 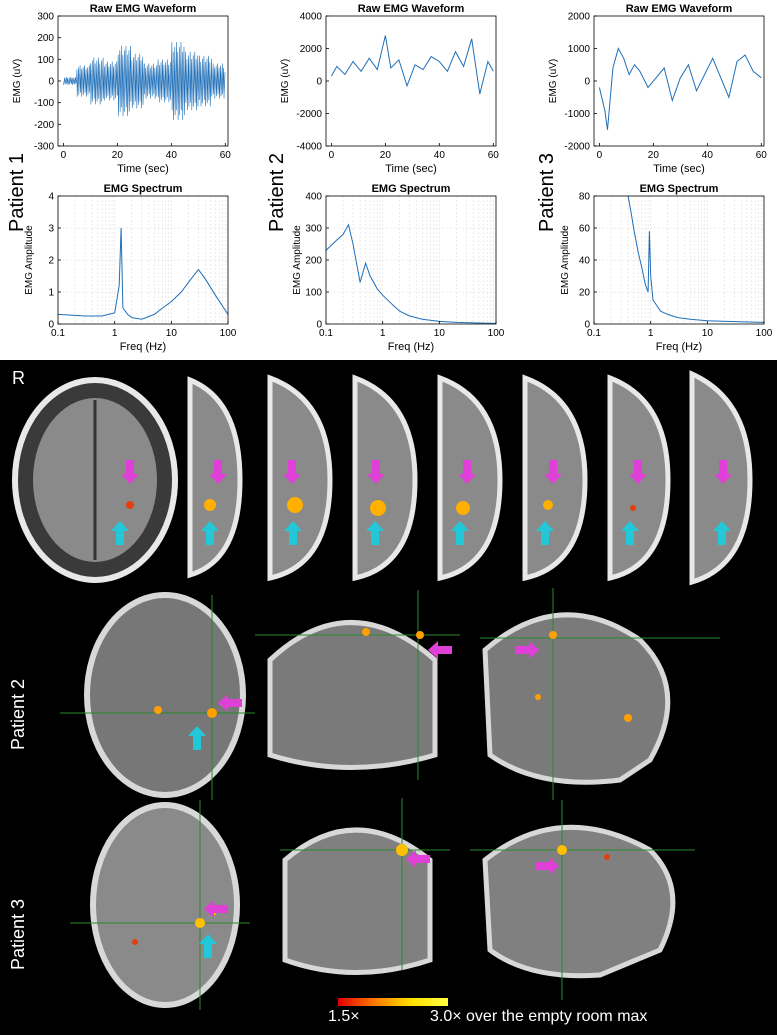 I want to click on y-tick-label: 80, so click(x=585, y=197).